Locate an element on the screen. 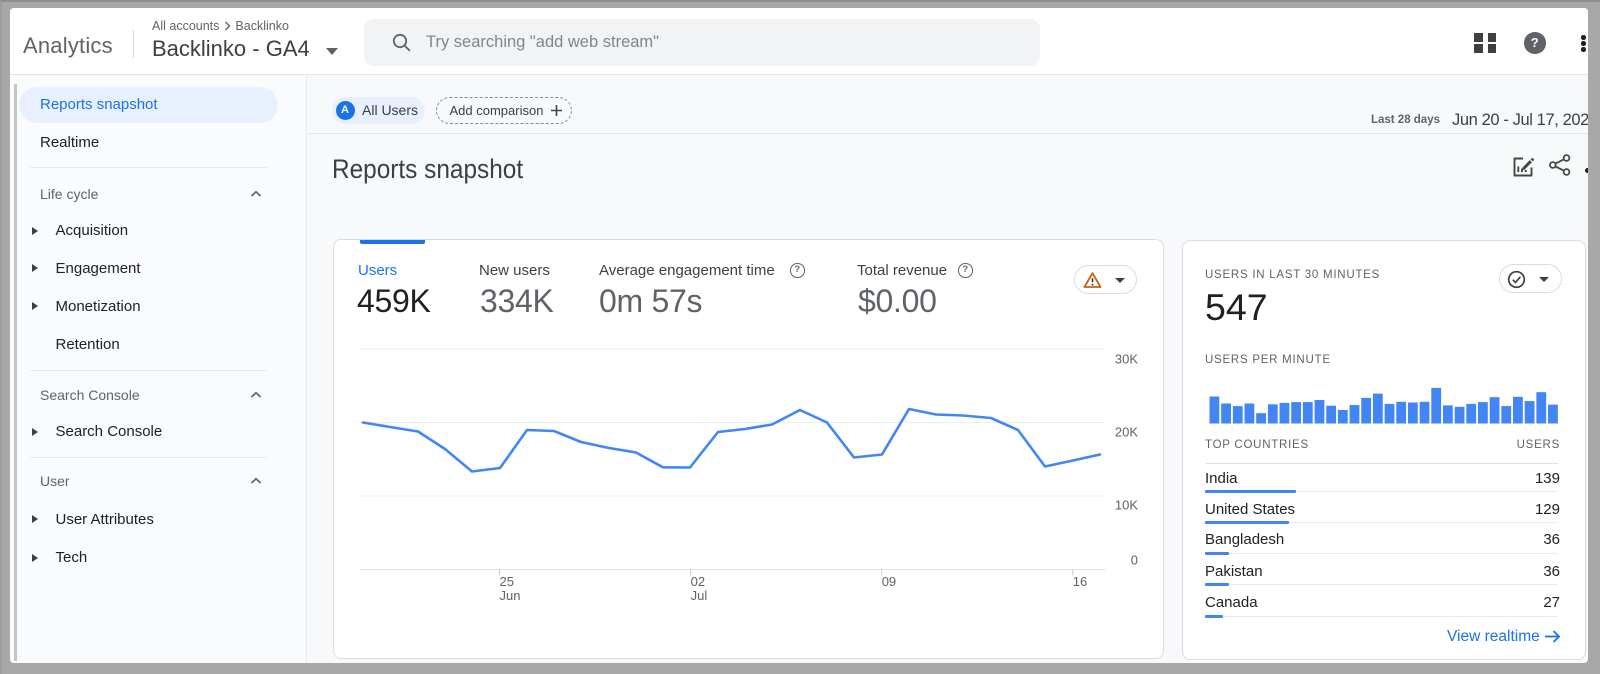 Image resolution: width=1600 pixels, height=674 pixels. svg-text: 25 is located at coordinates (507, 581).